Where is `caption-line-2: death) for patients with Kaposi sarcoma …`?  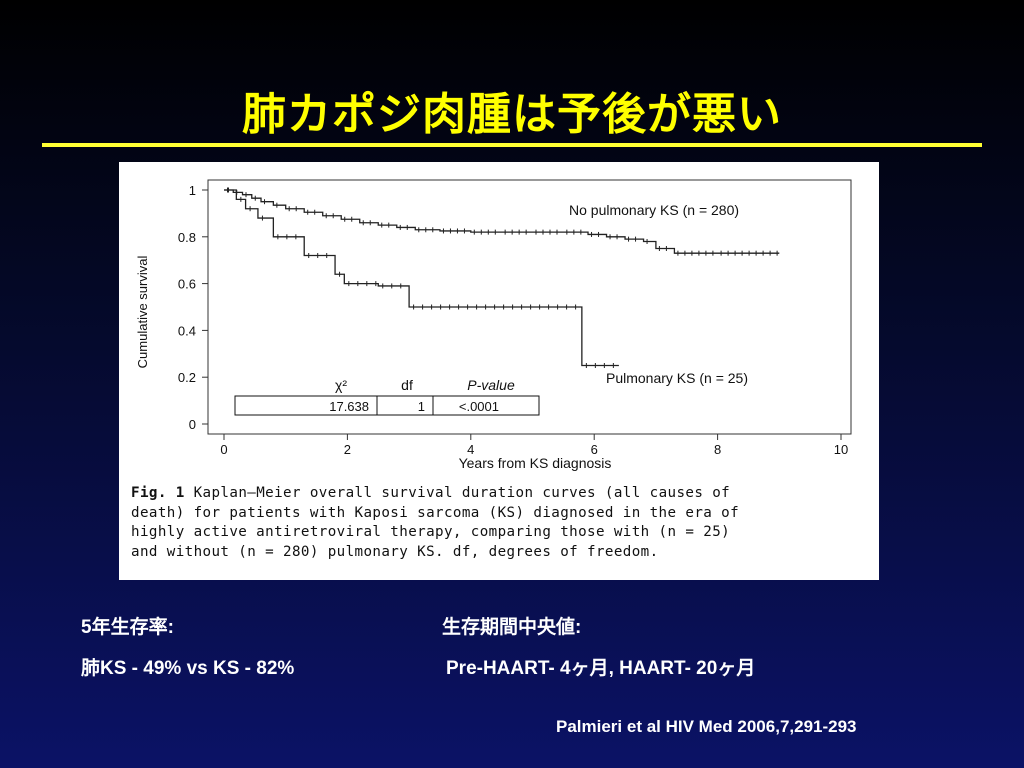
caption-line-2: death) for patients with Kaposi sarcoma … is located at coordinates (435, 512).